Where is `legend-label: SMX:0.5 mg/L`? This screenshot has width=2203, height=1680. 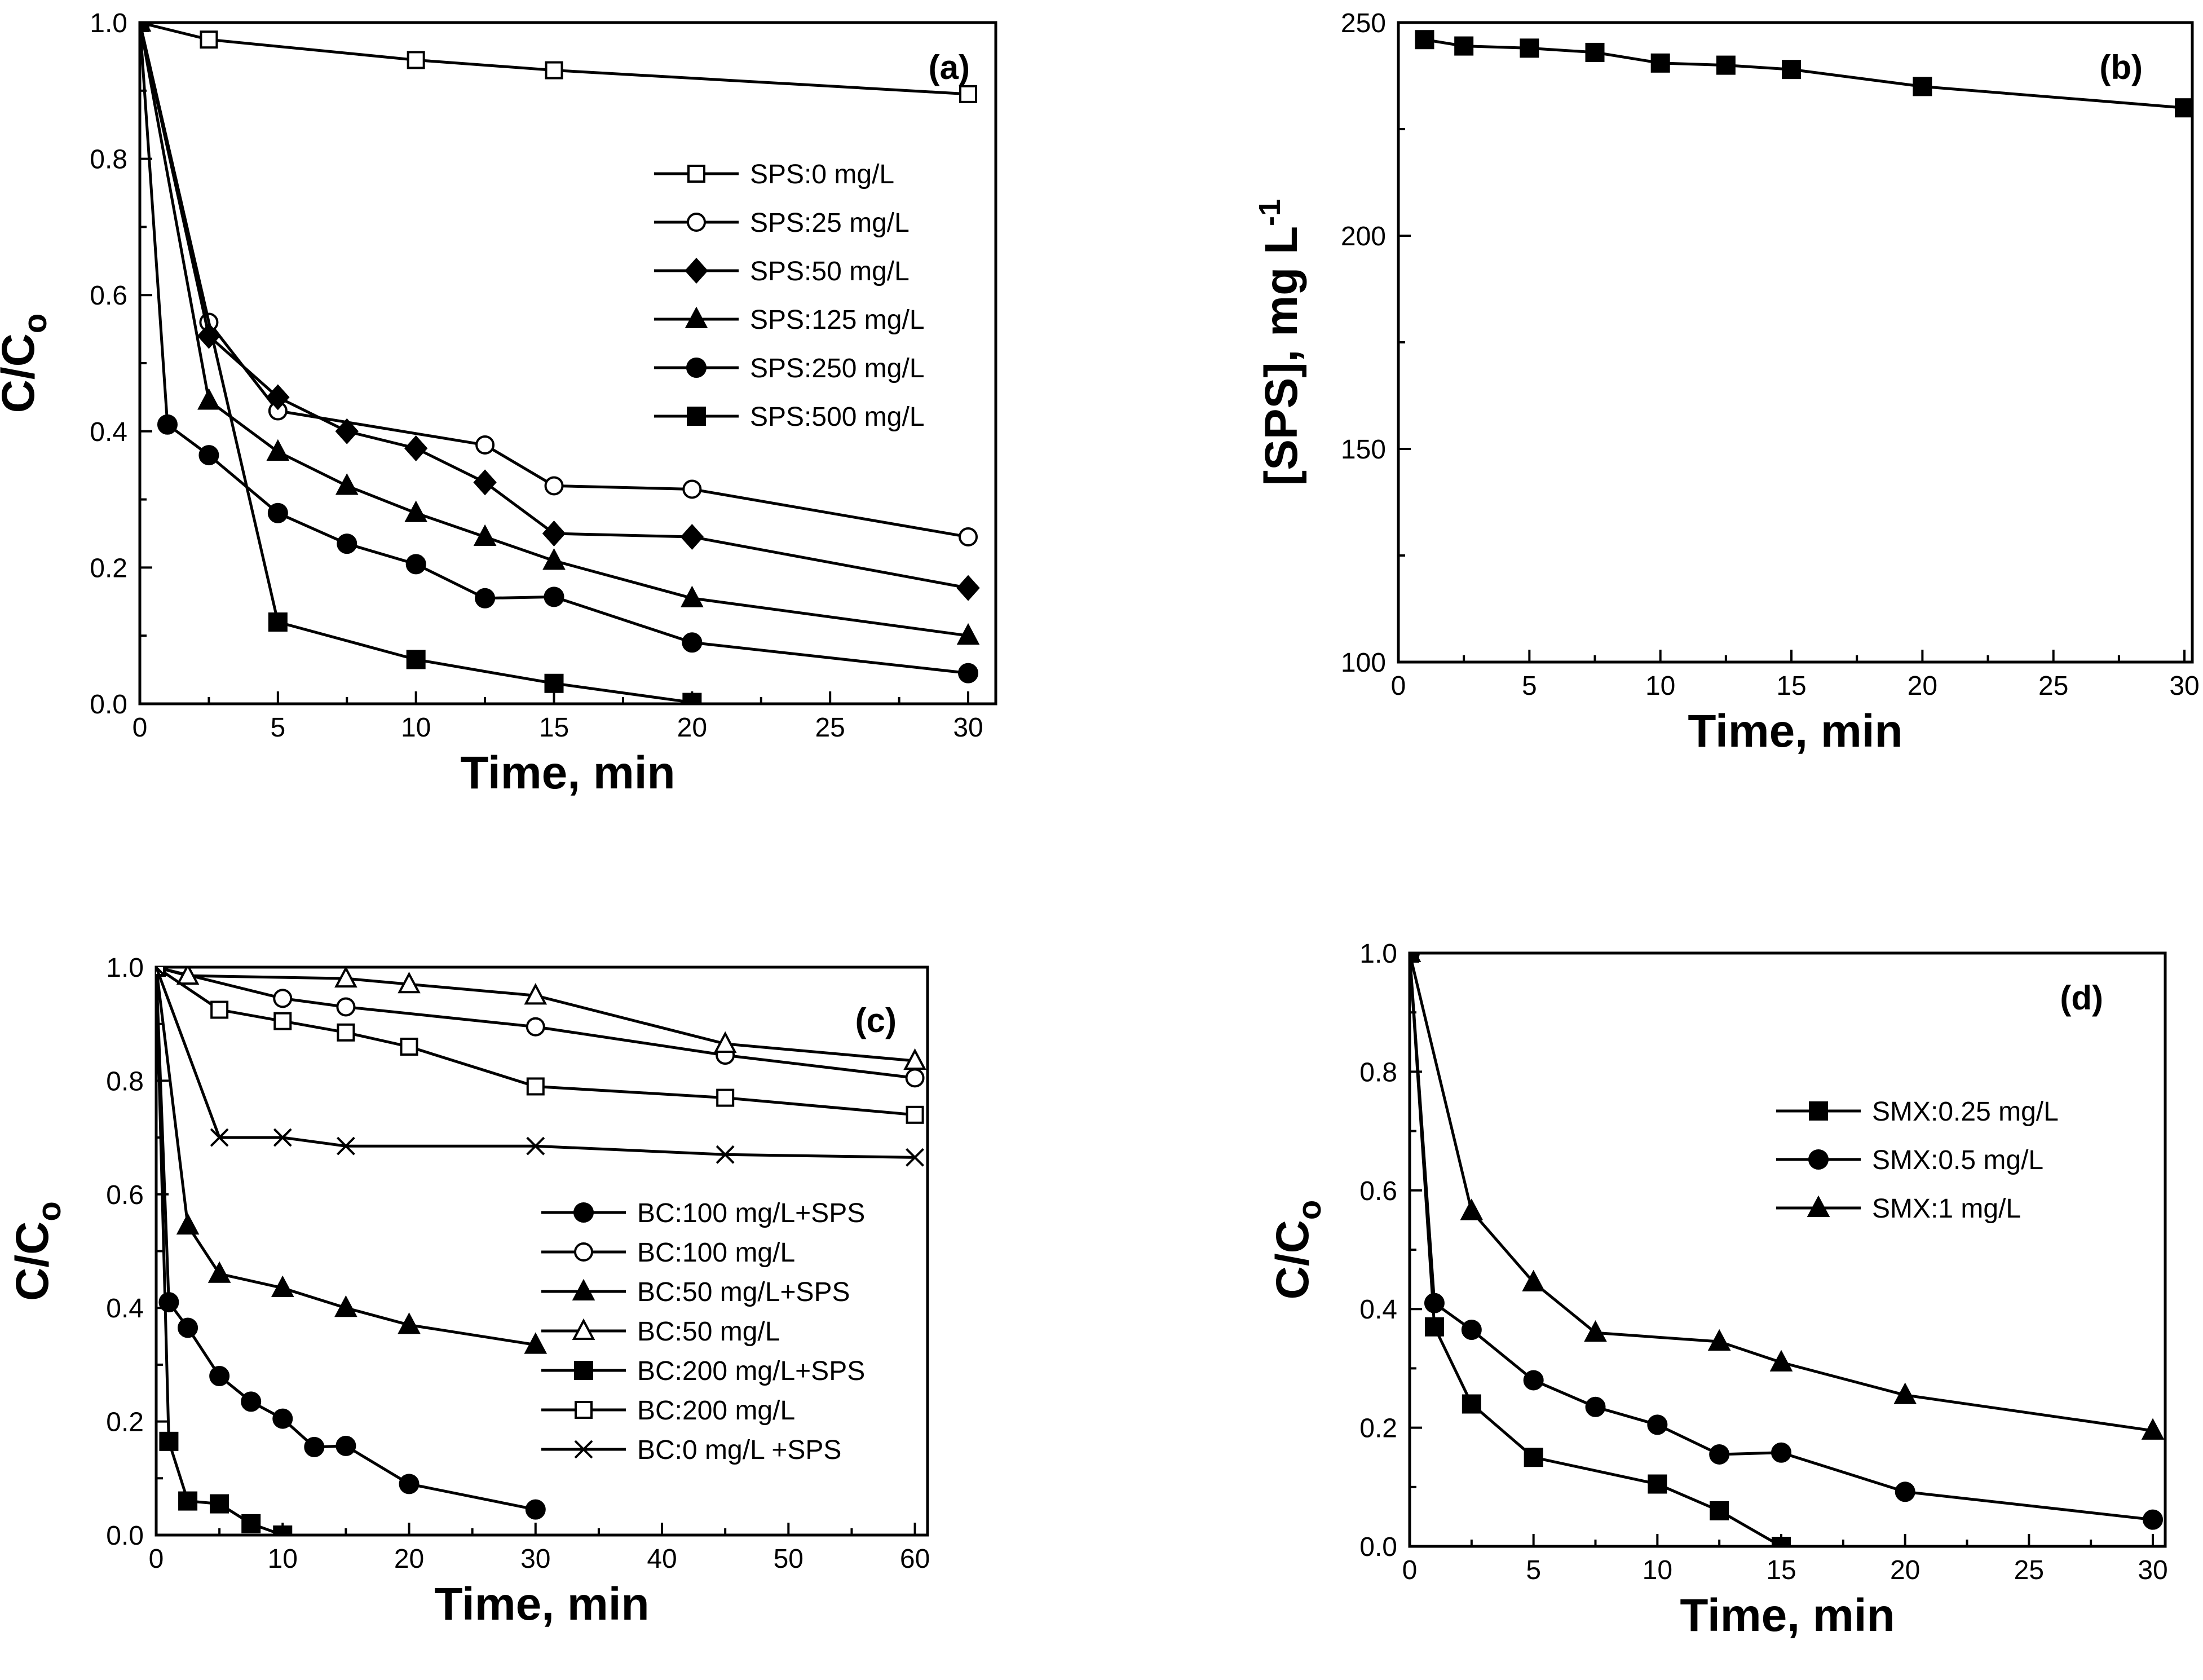
legend-label: SMX:0.5 mg/L is located at coordinates (1957, 1160).